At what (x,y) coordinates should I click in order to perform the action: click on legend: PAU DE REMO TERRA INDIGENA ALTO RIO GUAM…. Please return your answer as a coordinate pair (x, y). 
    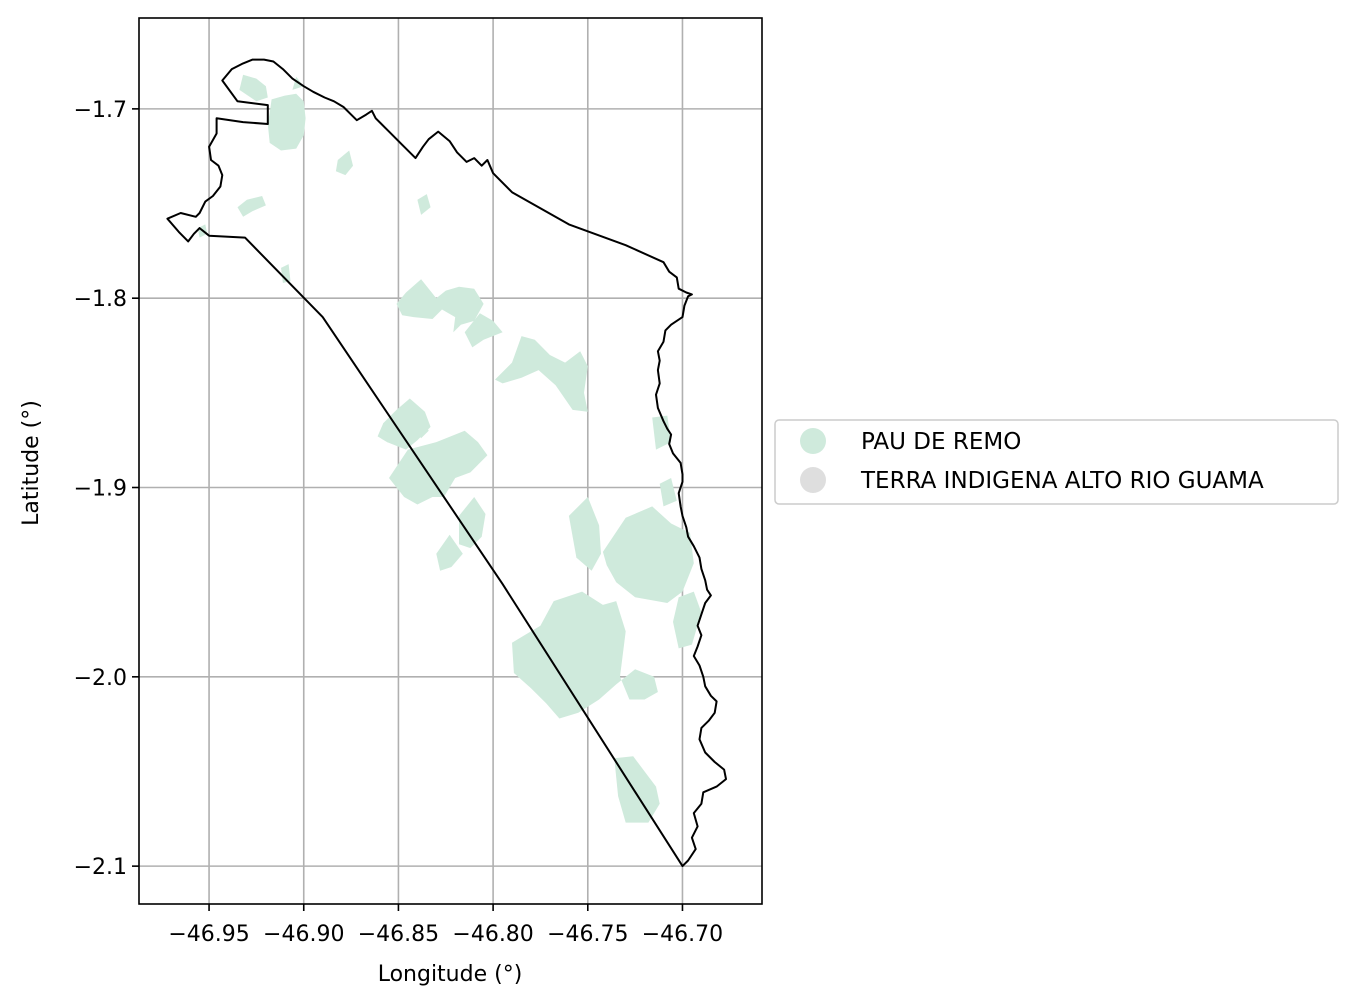
    Looking at the image, I should click on (1056, 462).